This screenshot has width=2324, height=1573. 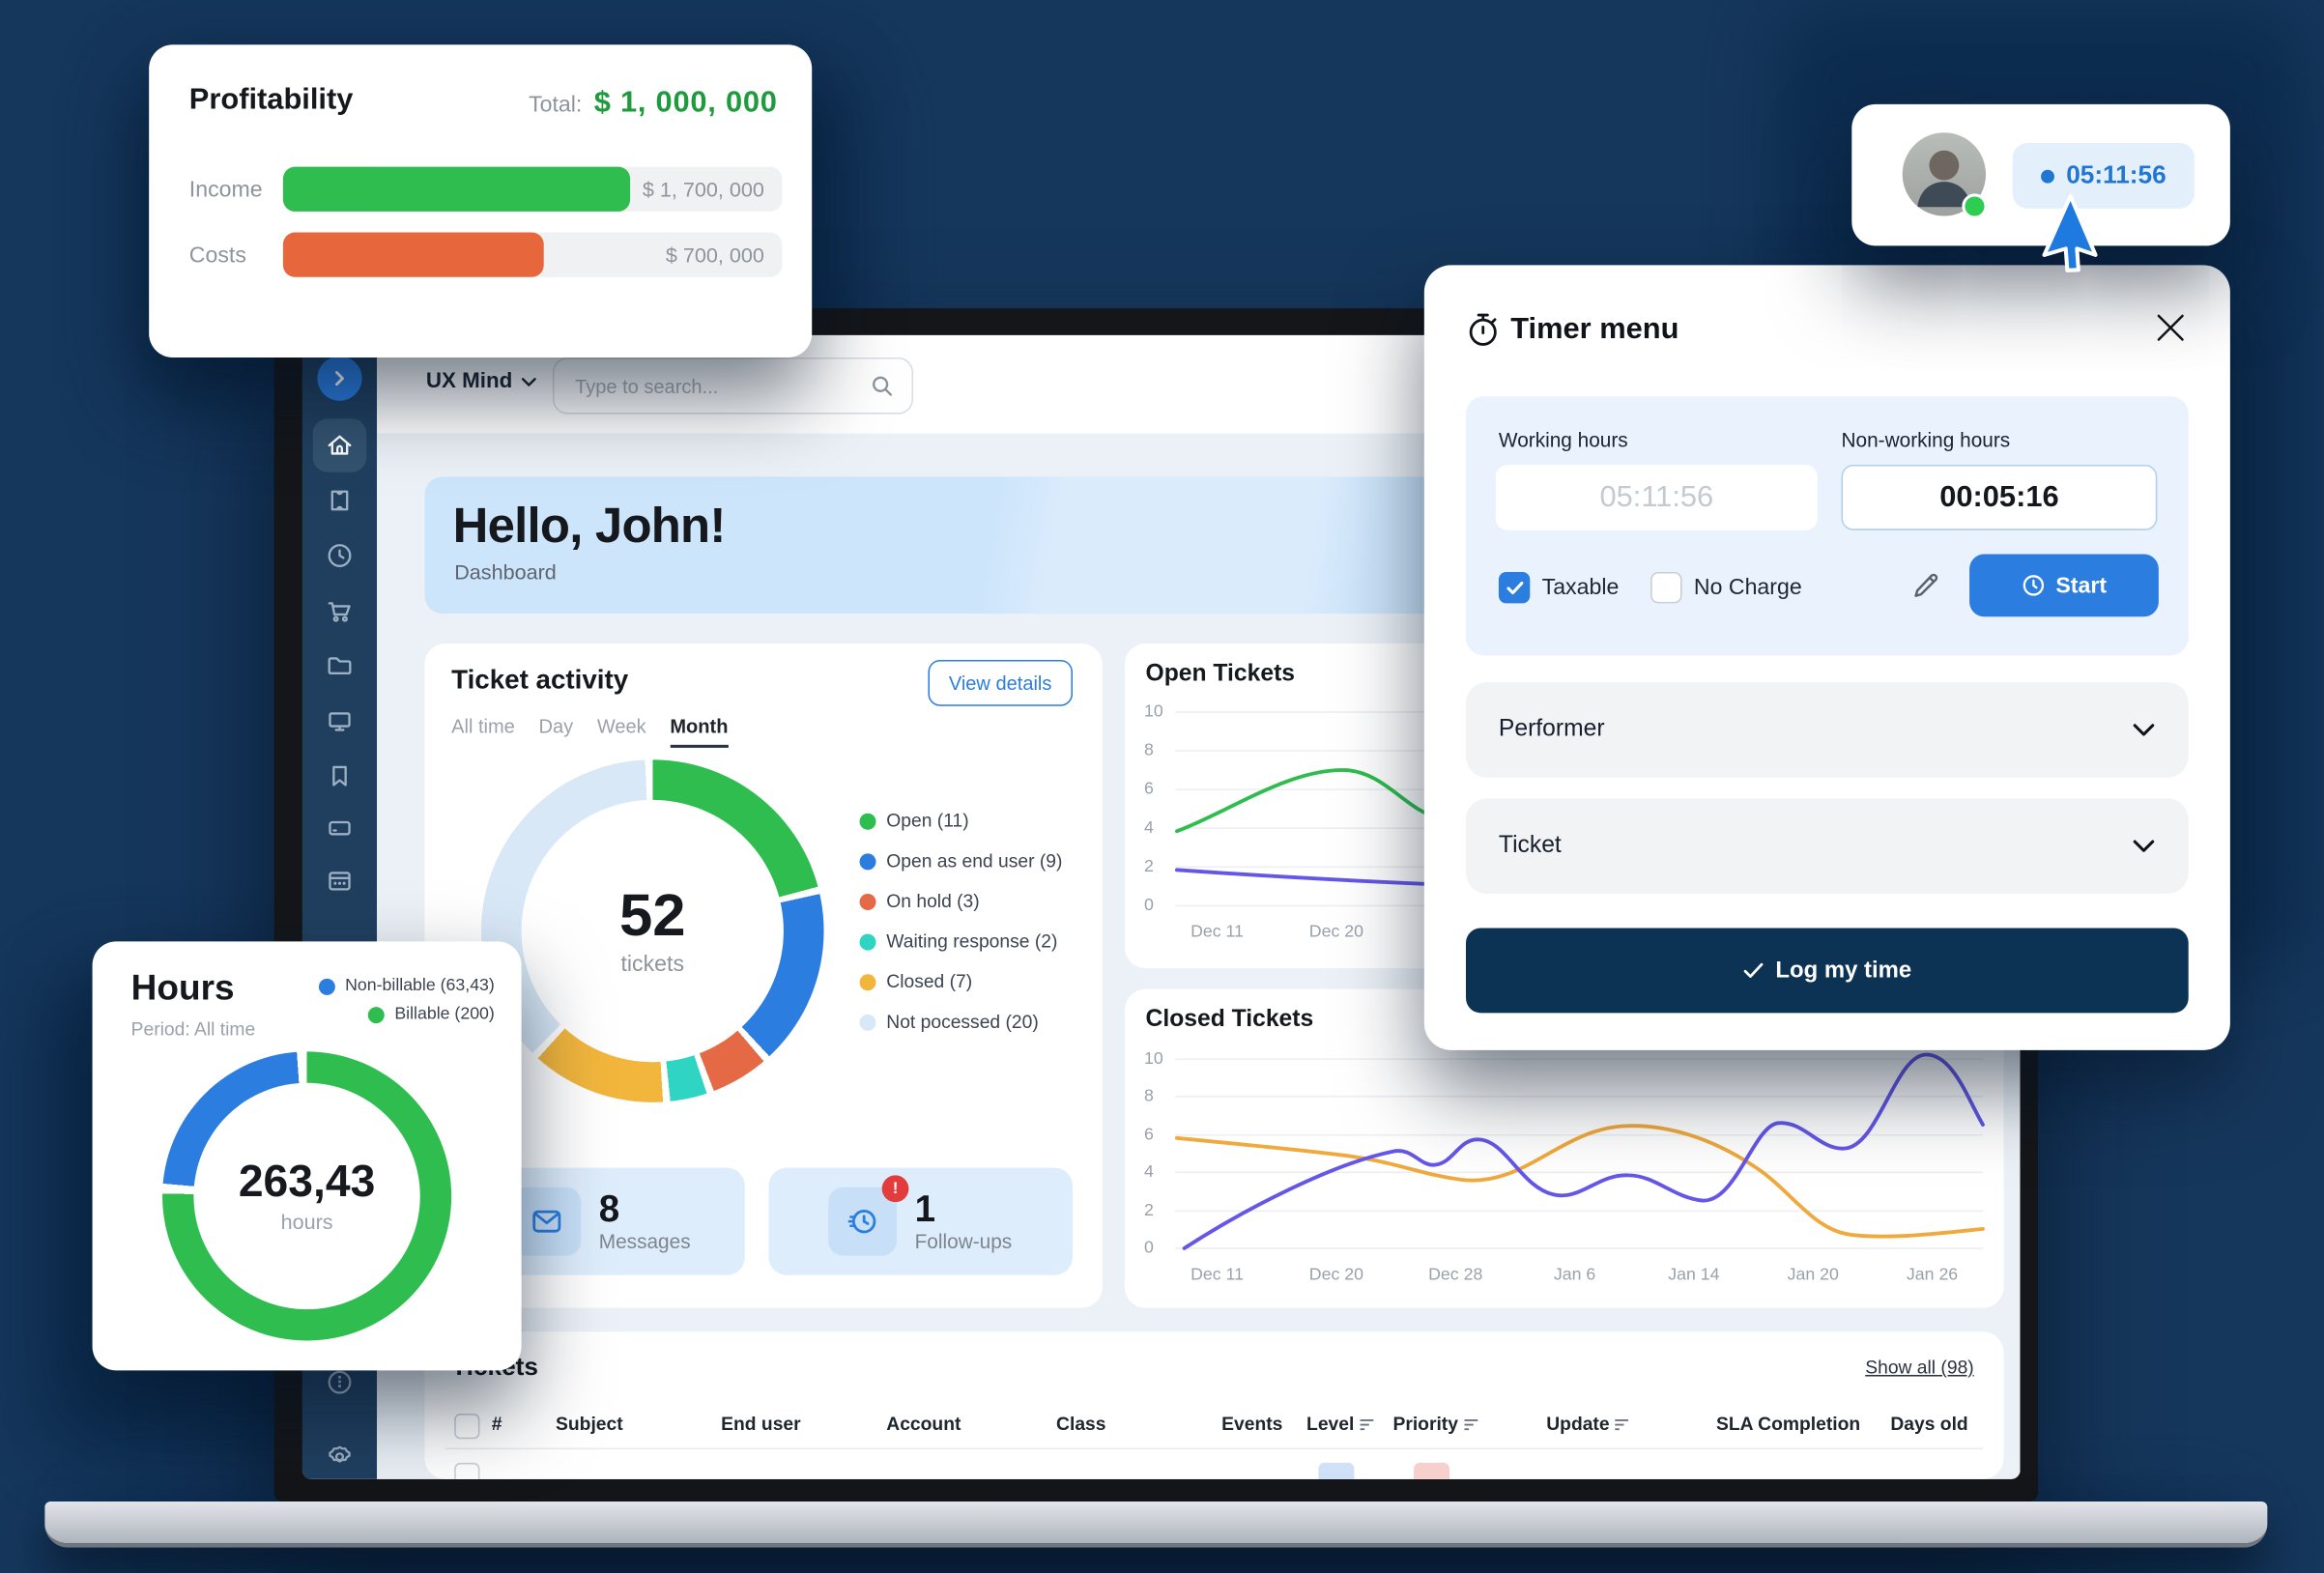 I want to click on sidebar-item-shop, so click(x=340, y=611).